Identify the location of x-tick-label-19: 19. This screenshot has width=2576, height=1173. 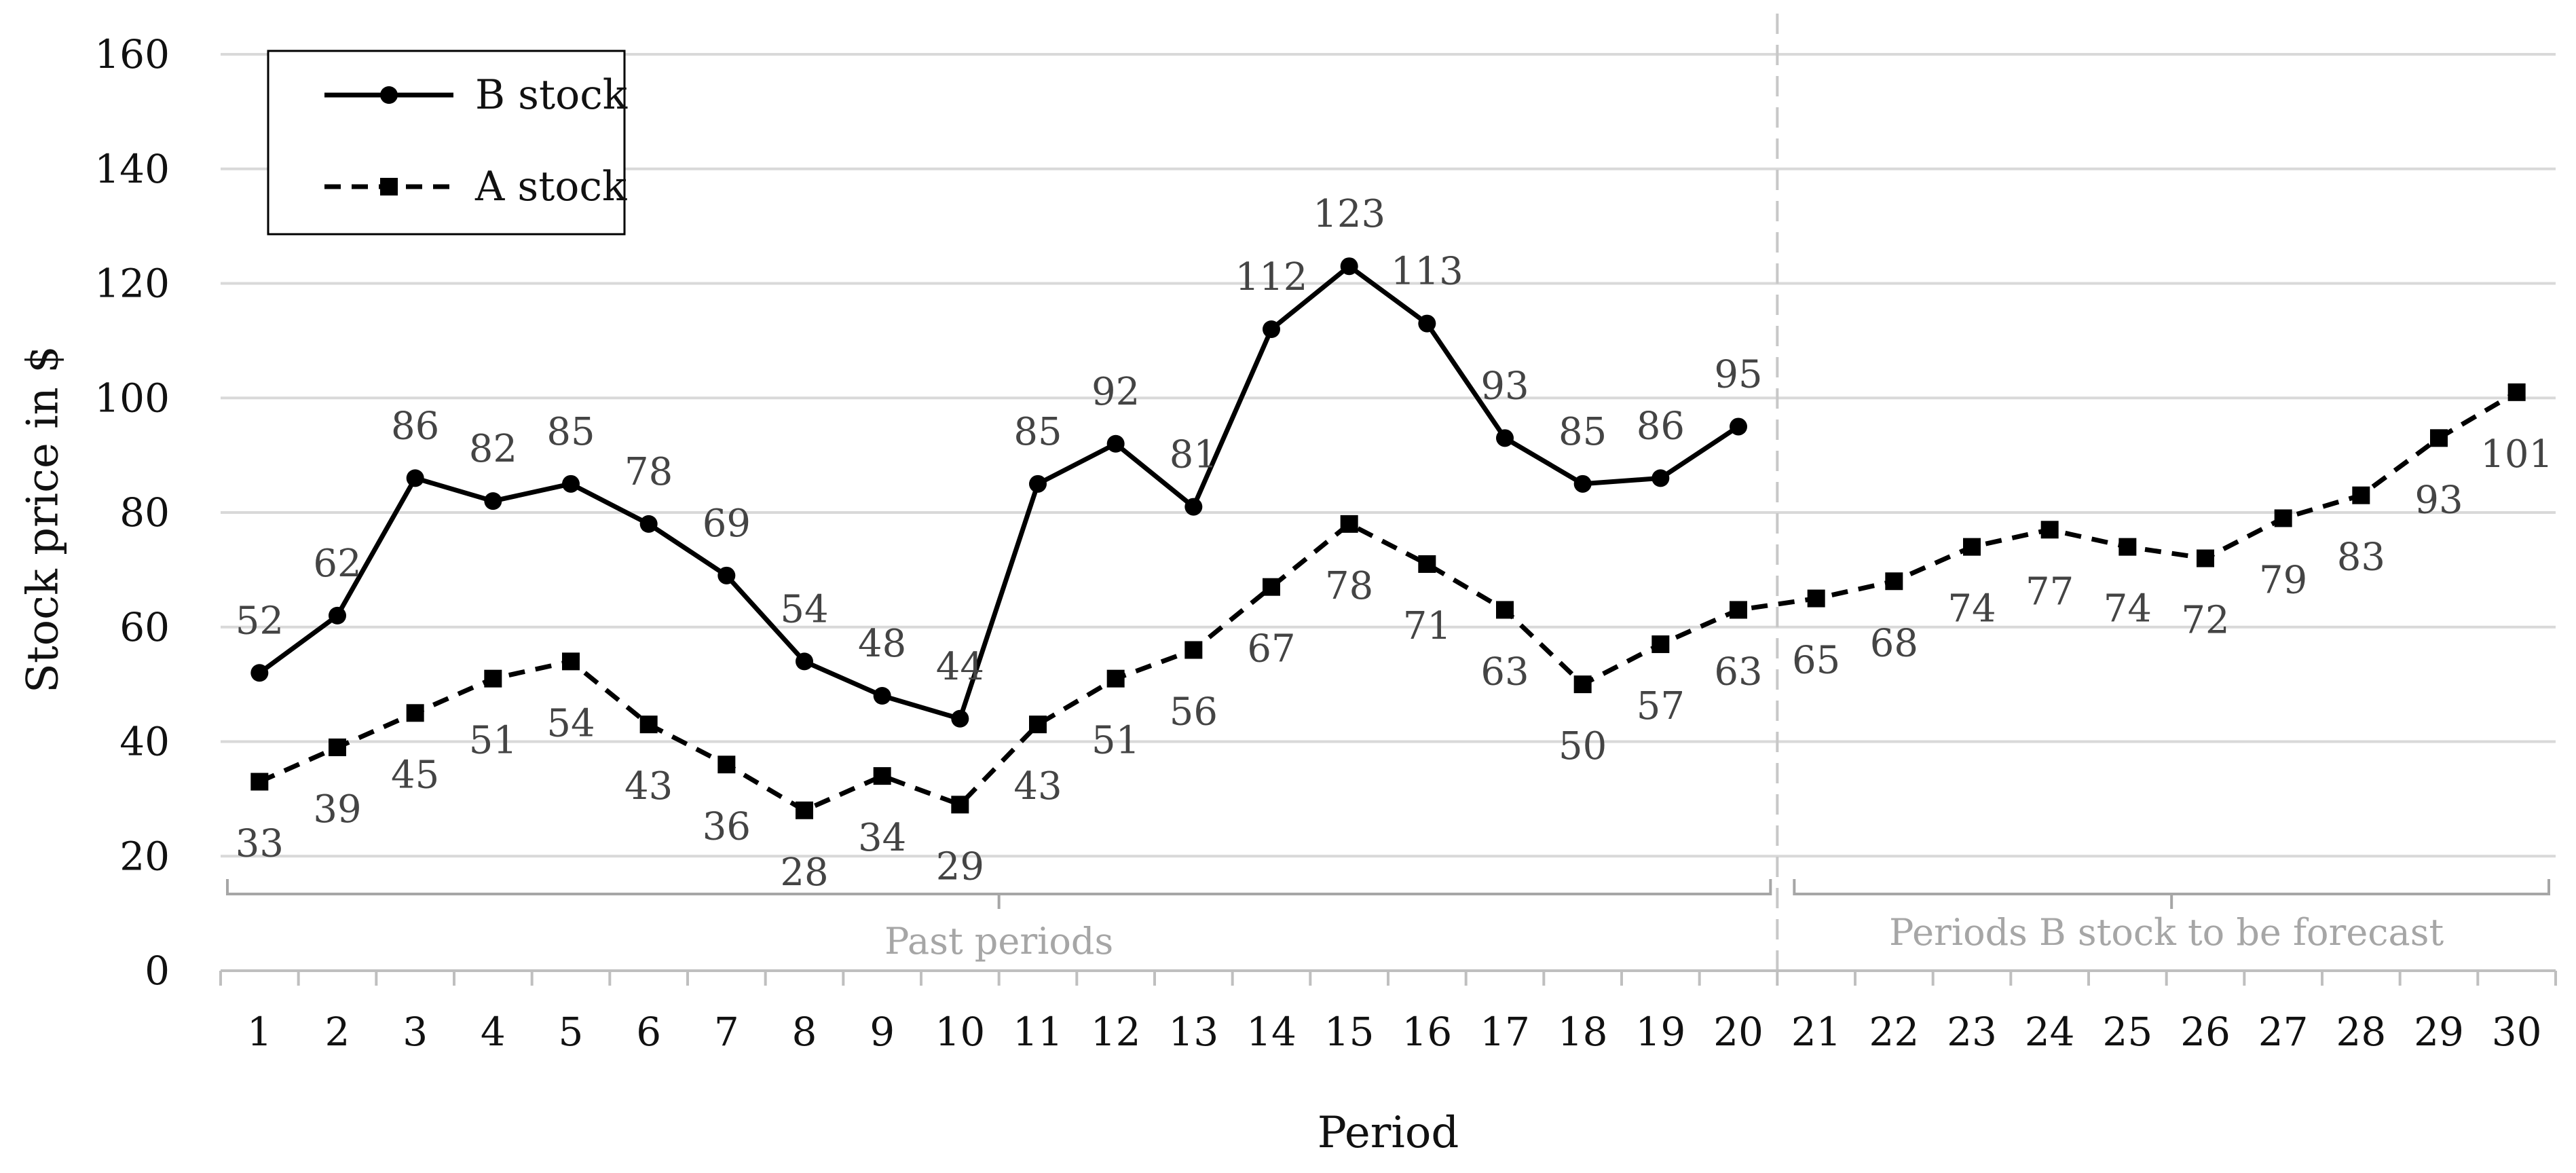
(1660, 1032).